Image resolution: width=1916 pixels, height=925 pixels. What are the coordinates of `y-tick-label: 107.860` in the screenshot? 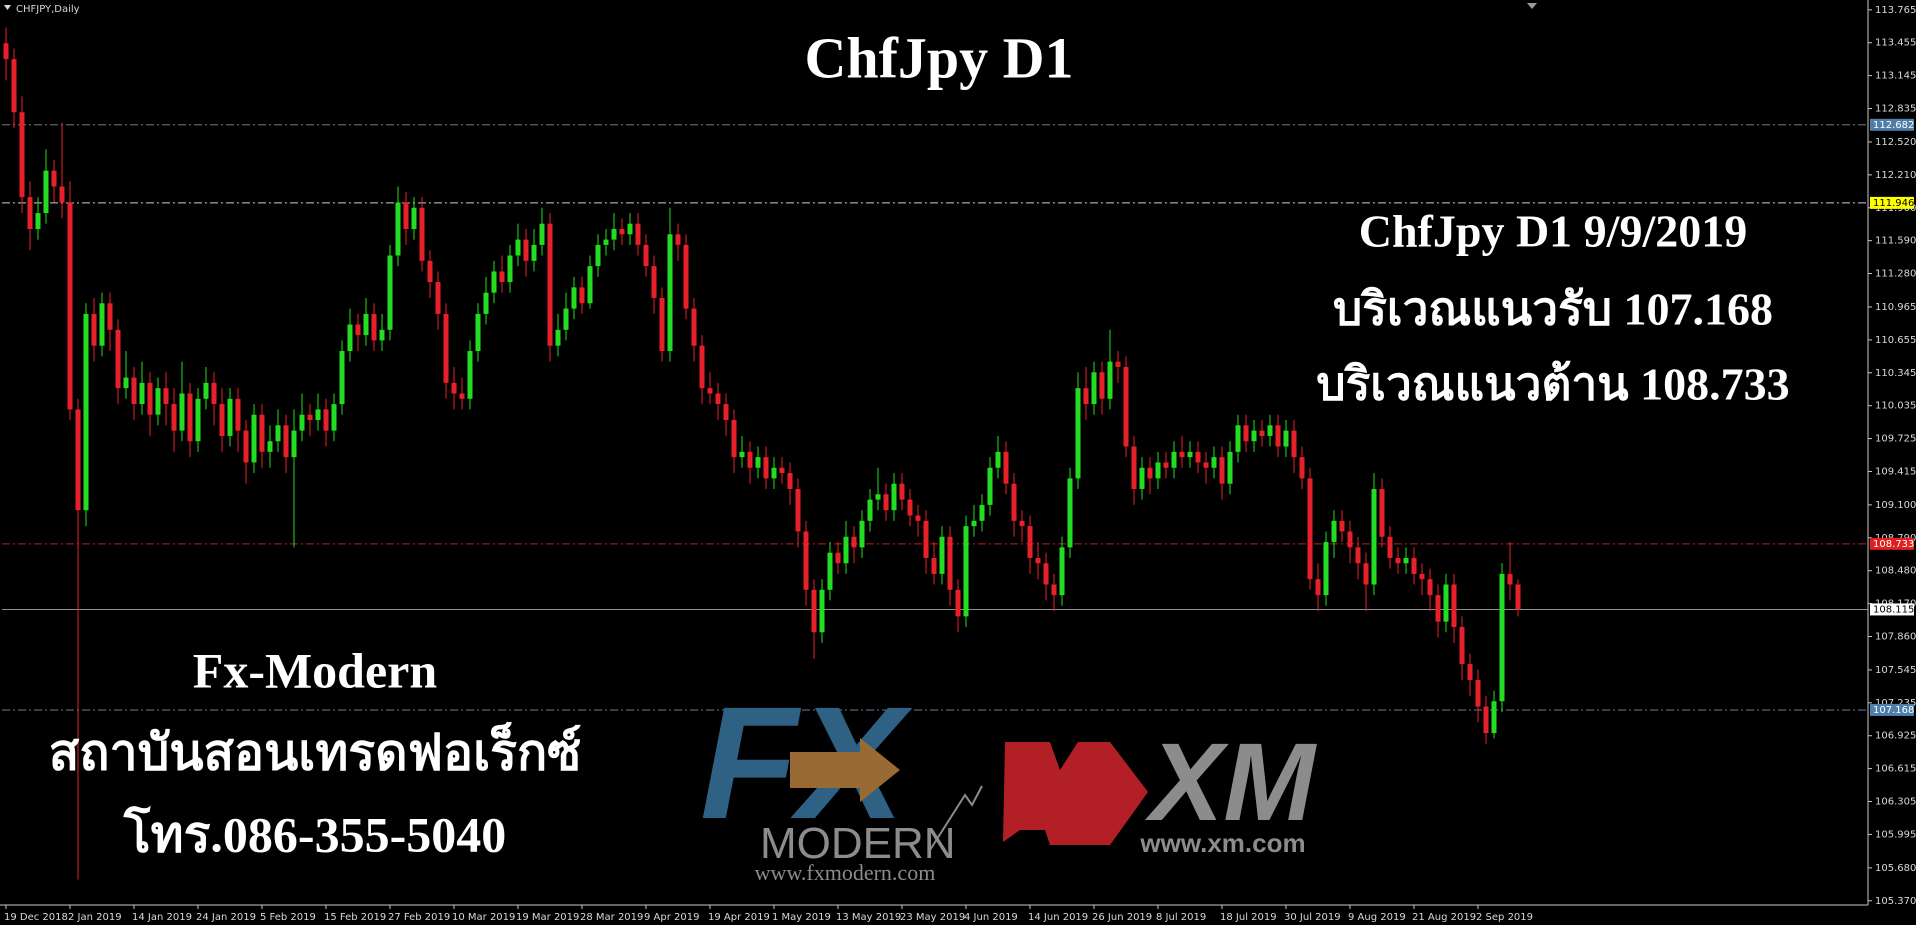 It's located at (1895, 637).